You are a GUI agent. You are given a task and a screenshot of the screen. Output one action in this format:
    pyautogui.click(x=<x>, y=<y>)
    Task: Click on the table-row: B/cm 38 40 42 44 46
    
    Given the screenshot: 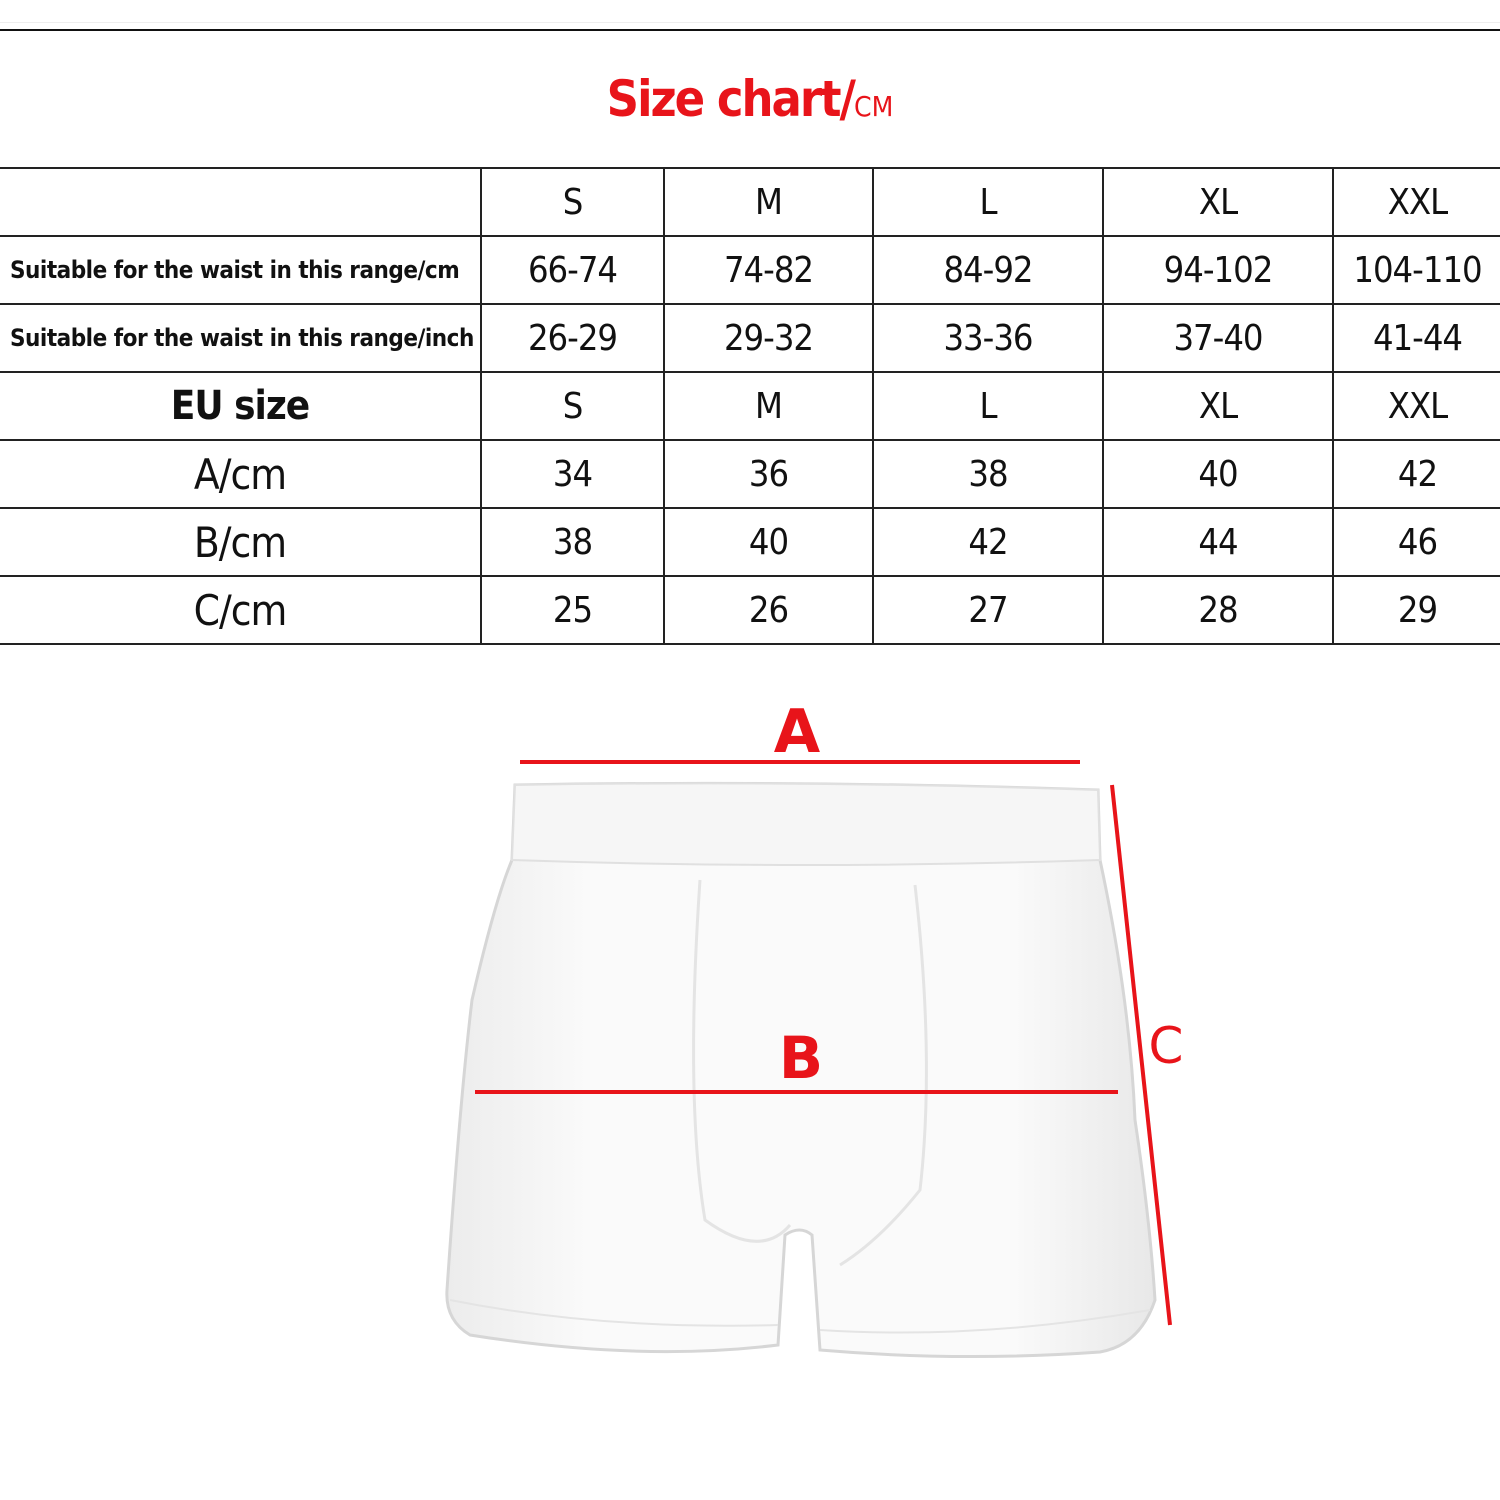 What is the action you would take?
    pyautogui.click(x=750, y=542)
    